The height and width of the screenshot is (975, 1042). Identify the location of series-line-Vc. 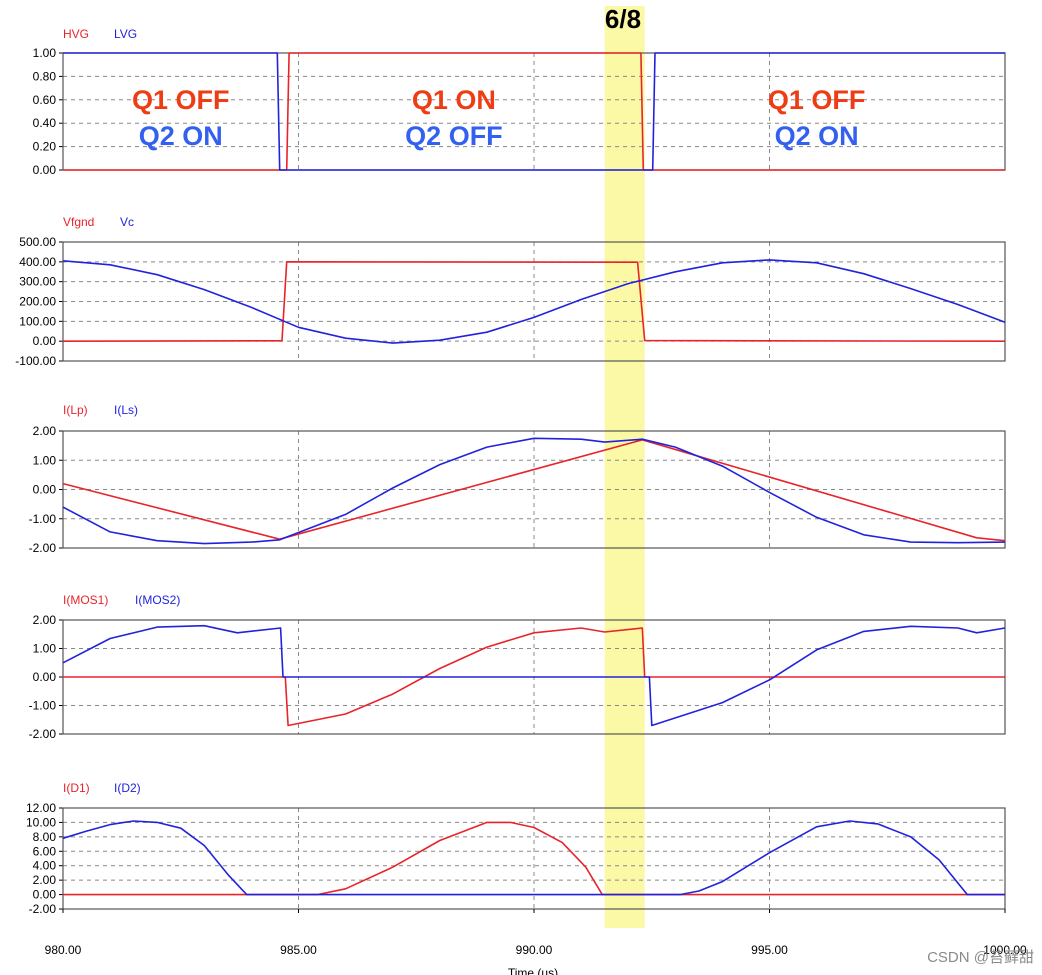
(534, 301).